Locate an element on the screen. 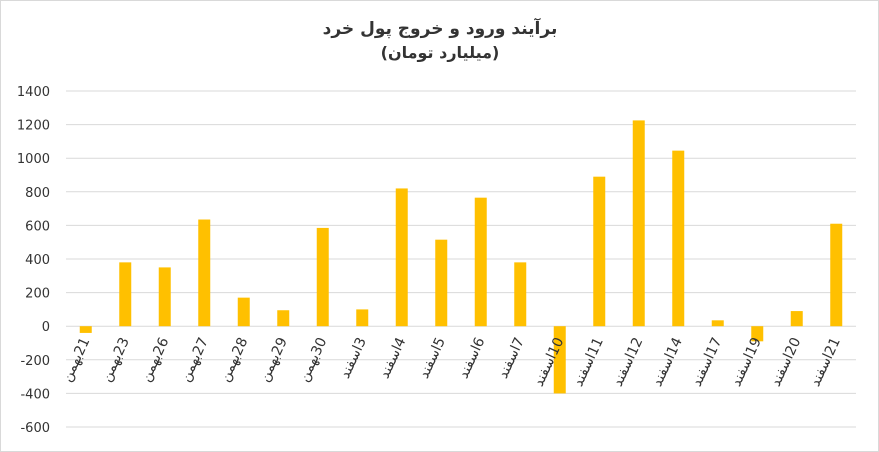  y-tick-label: 800 is located at coordinates (37, 193).